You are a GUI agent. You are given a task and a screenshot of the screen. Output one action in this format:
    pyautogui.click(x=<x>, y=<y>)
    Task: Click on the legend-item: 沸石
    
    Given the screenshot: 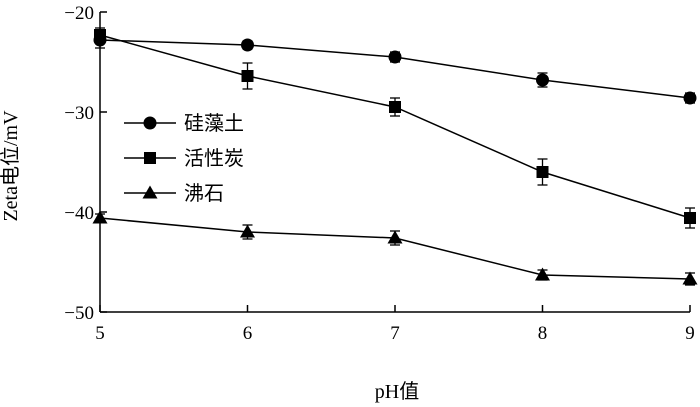 What is the action you would take?
    pyautogui.click(x=174, y=193)
    